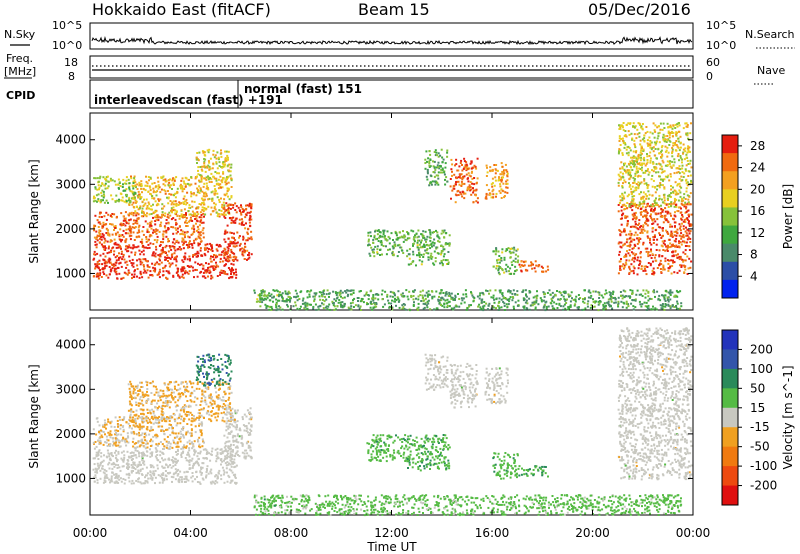 The width and height of the screenshot is (800, 554). I want to click on x-tick-label: 16:00, so click(492, 533).